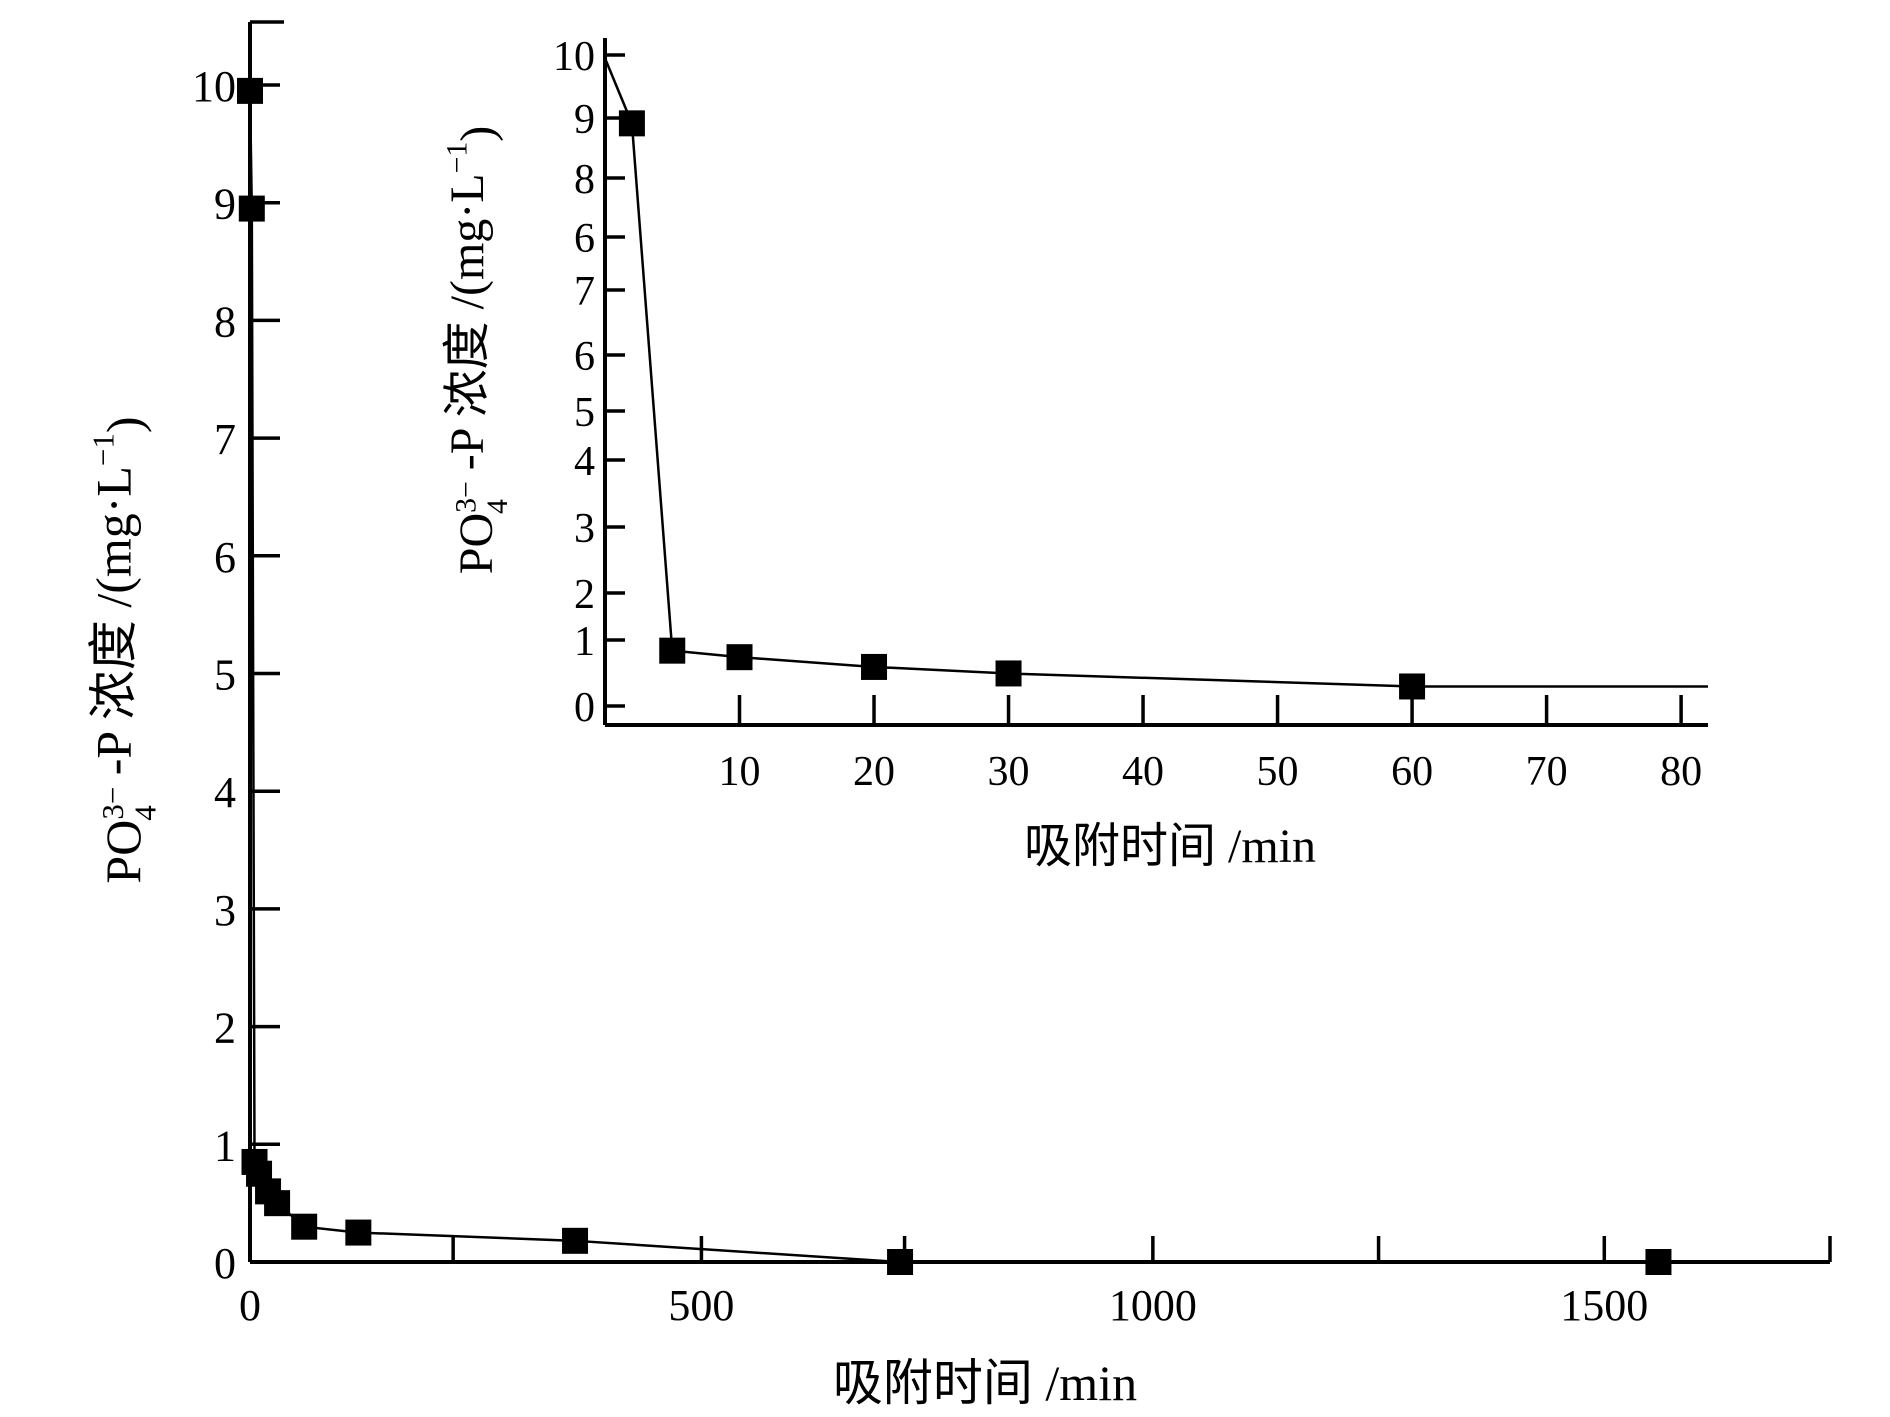 This screenshot has width=1890, height=1417. What do you see at coordinates (1681, 772) in the screenshot?
I see `inset-x-tick-label: 80` at bounding box center [1681, 772].